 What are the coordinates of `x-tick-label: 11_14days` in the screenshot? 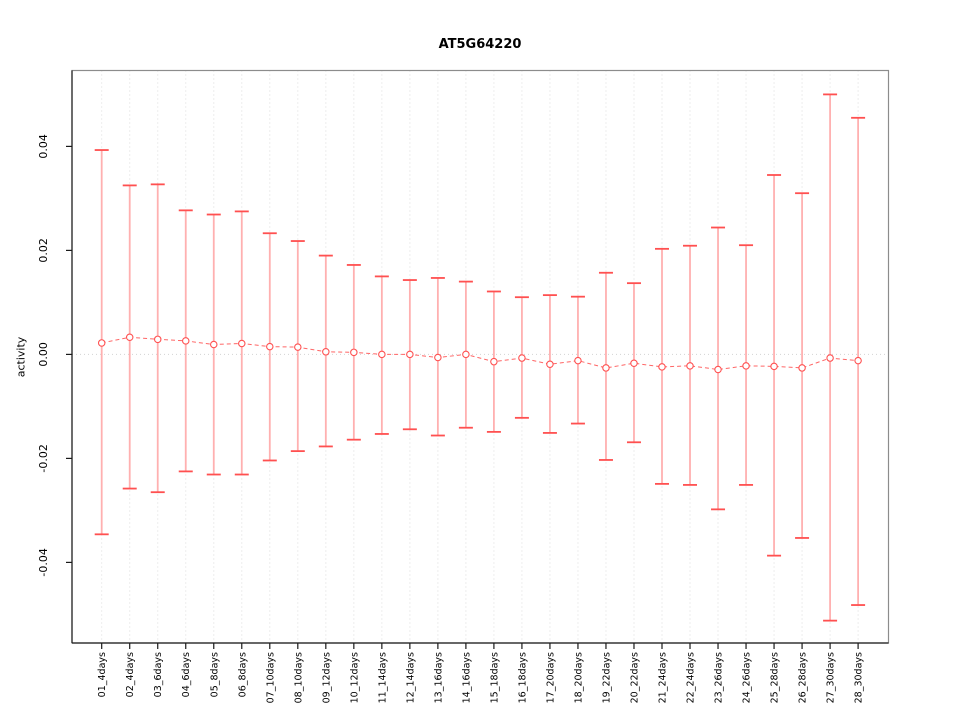 It's located at (382, 677).